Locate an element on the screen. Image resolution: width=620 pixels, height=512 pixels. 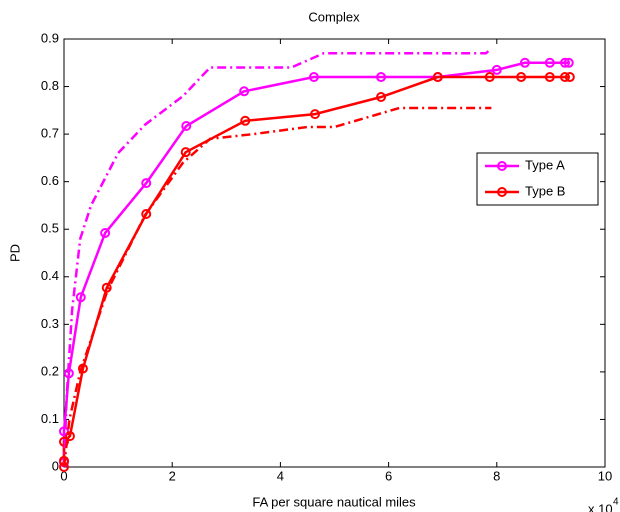
legend-label: Type B is located at coordinates (545, 190).